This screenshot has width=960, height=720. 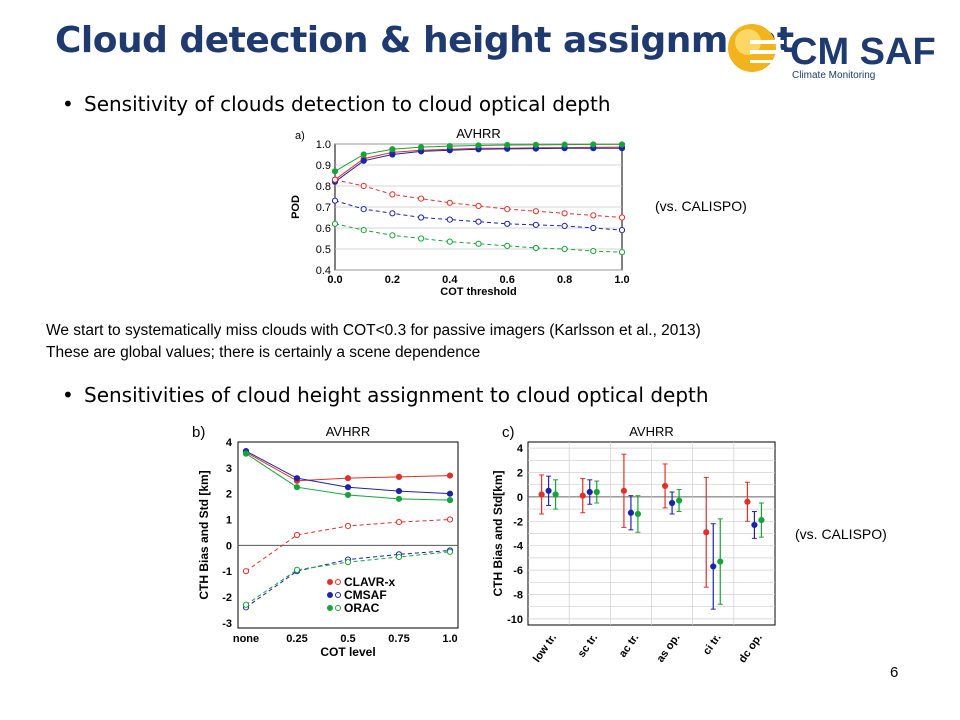 I want to click on chart-c-xtick: ac tr., so click(x=629, y=646).